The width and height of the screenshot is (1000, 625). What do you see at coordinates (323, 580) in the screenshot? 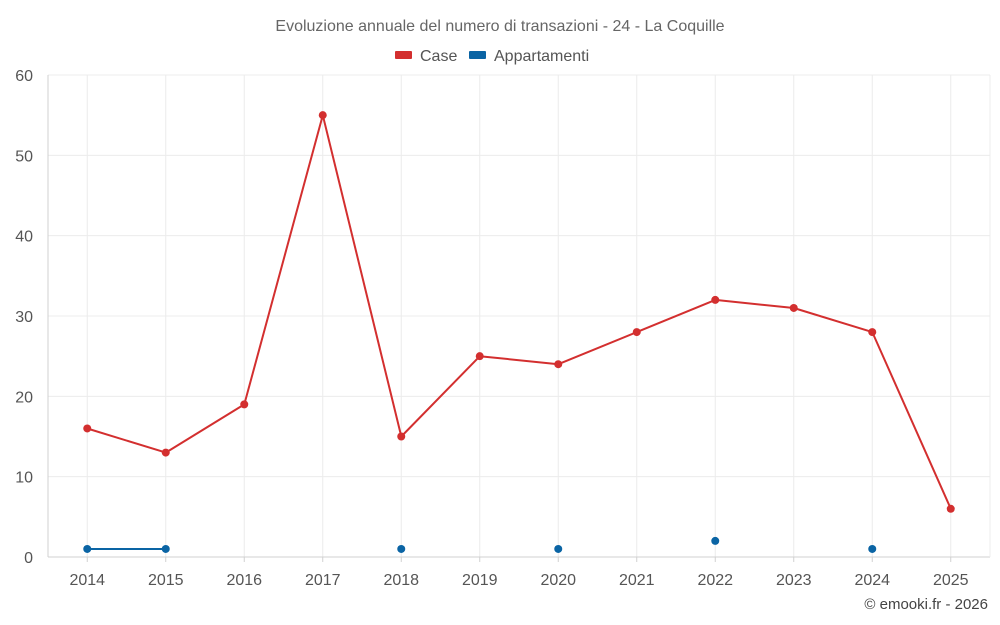
I see `x-tick-label: 2017` at bounding box center [323, 580].